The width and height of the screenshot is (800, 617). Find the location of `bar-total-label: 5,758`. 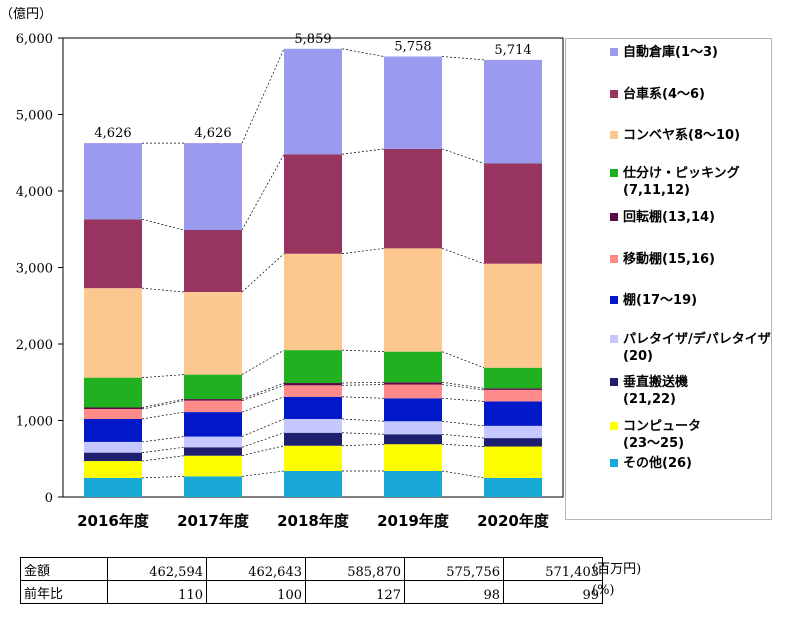

bar-total-label: 5,758 is located at coordinates (412, 47).